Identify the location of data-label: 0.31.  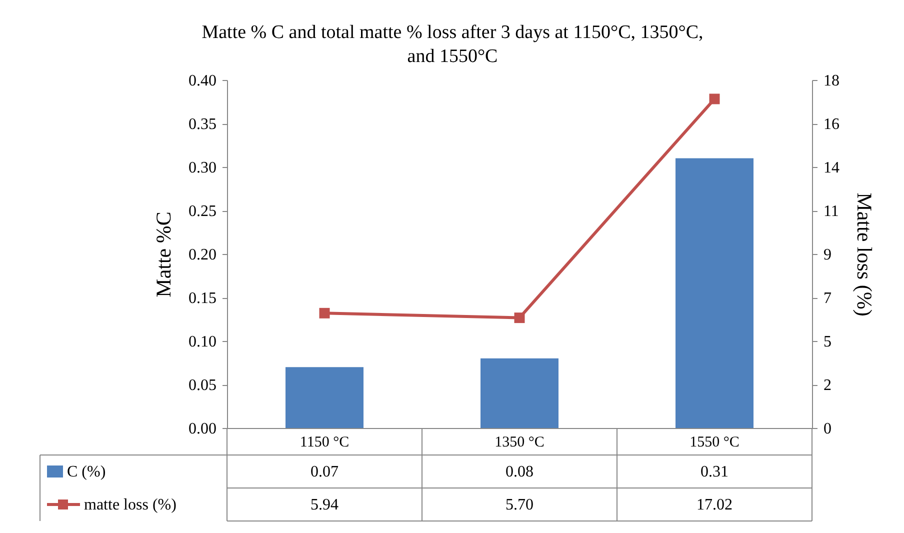
(714, 472).